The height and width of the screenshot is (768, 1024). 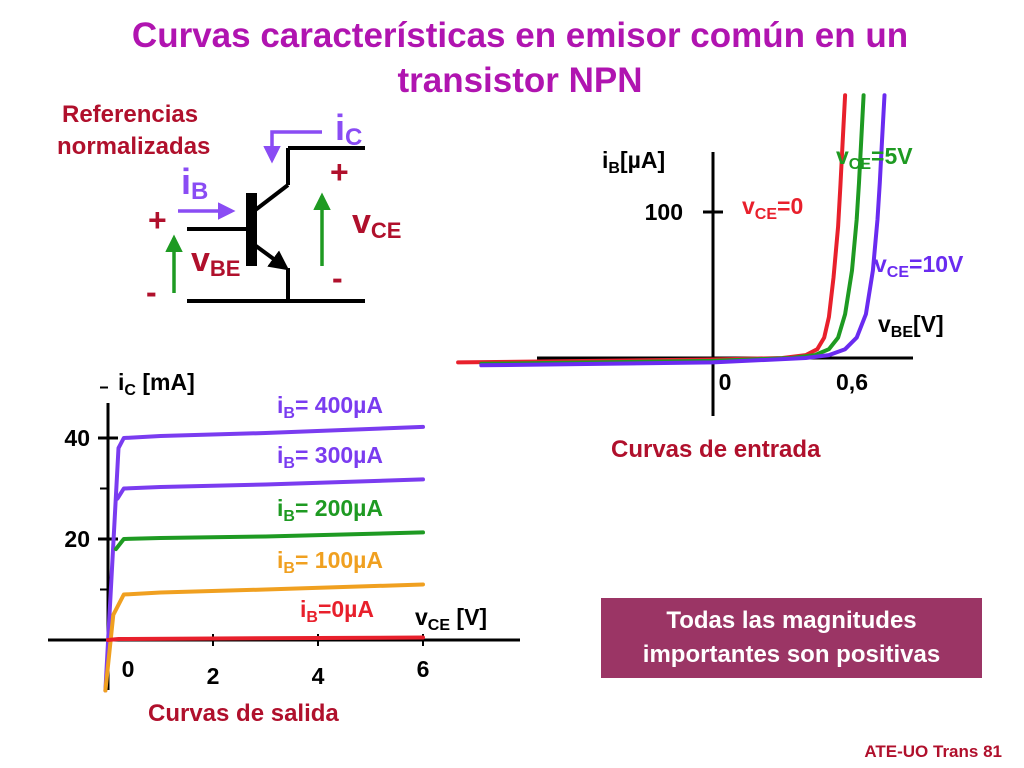 What do you see at coordinates (439, 625) in the screenshot?
I see `output-xlabel-sub: CE` at bounding box center [439, 625].